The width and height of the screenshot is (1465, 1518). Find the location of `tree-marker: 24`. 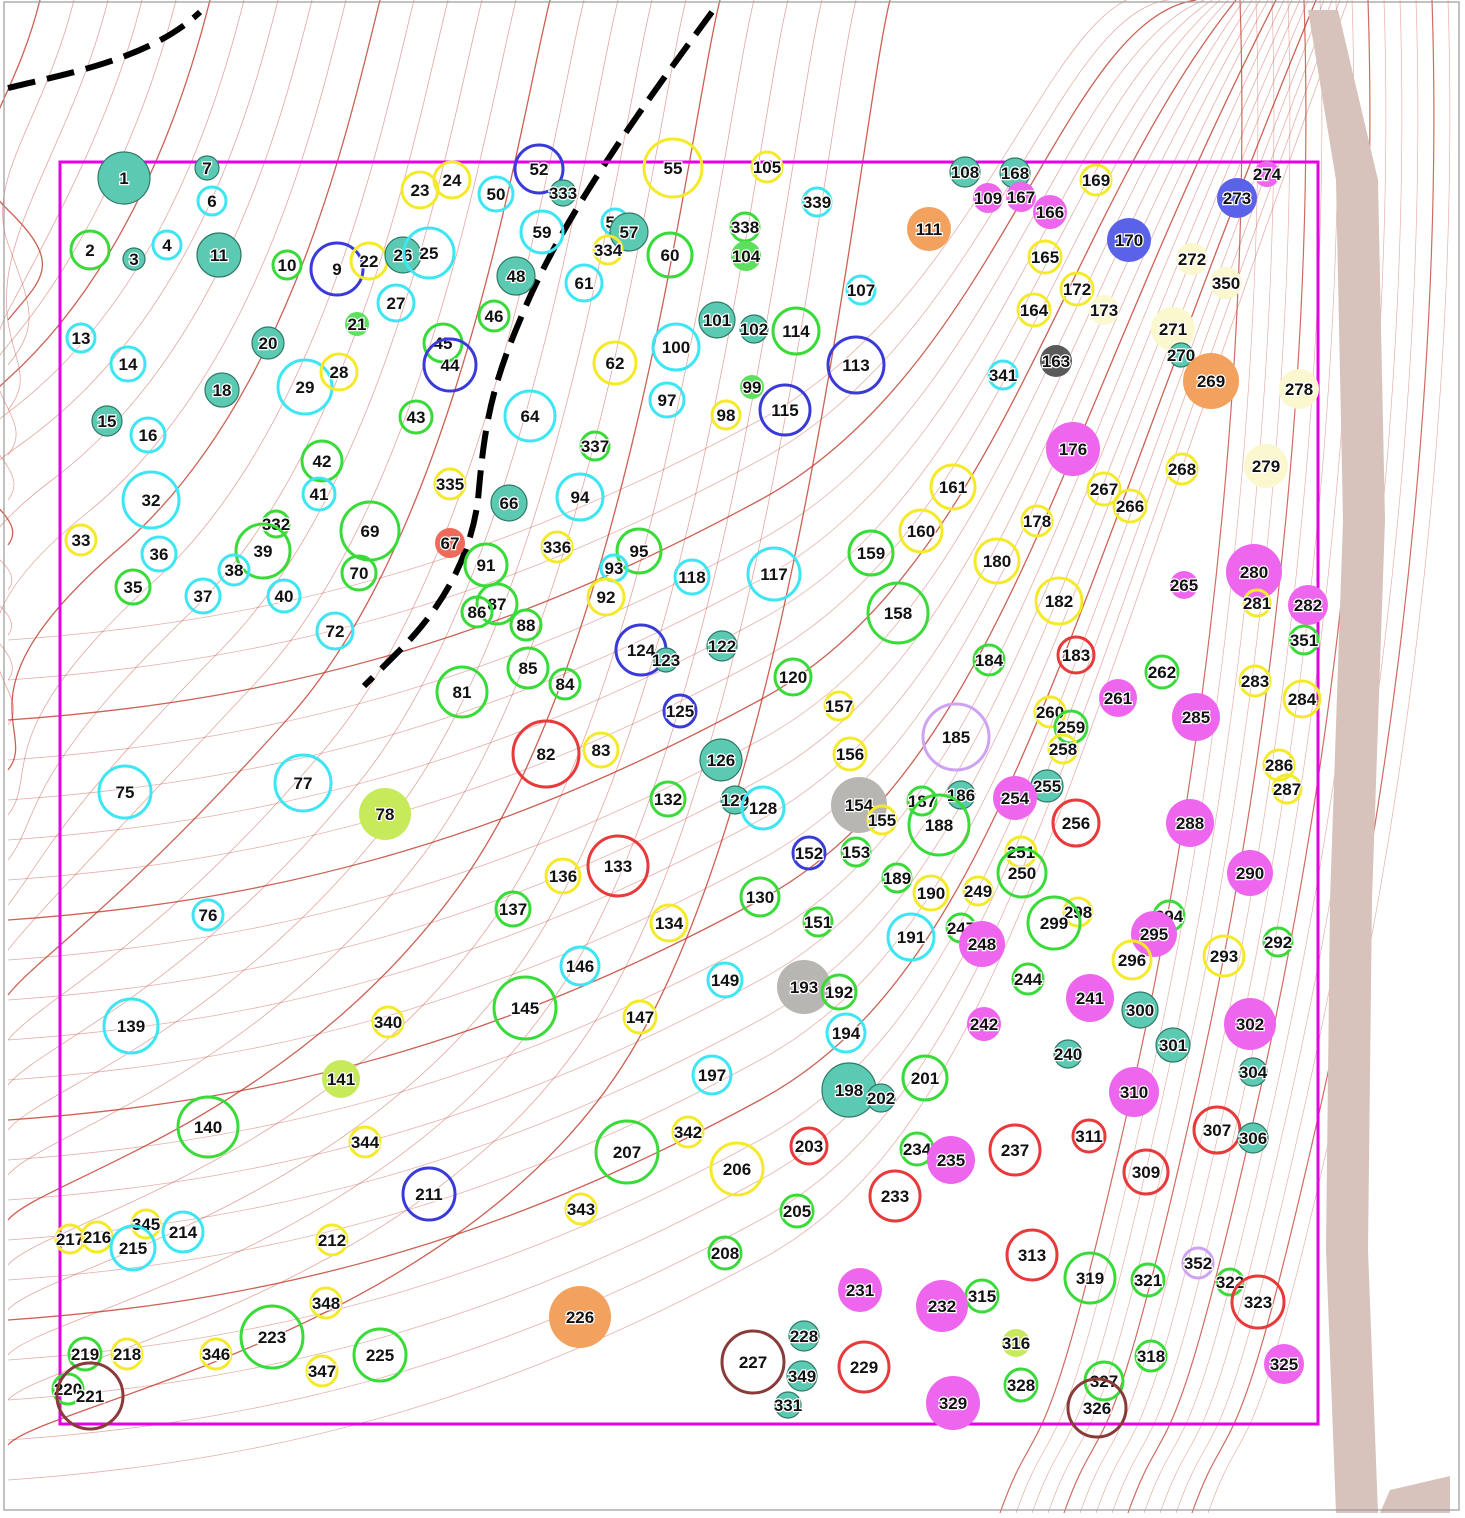

tree-marker: 24 is located at coordinates (452, 180).